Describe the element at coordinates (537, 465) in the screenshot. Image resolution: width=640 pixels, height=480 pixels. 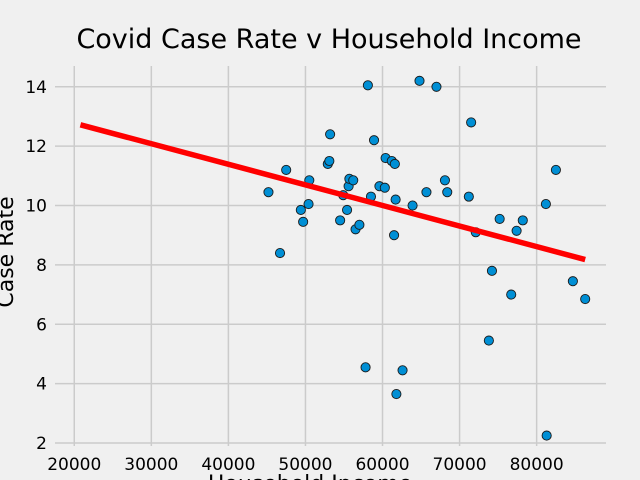
I see `x-tick-label: 80000` at that location.